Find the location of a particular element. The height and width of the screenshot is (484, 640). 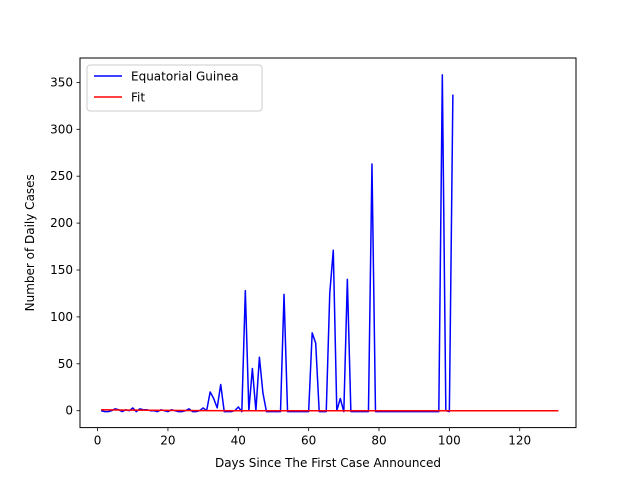

y-tick-label: 0 is located at coordinates (69, 411).